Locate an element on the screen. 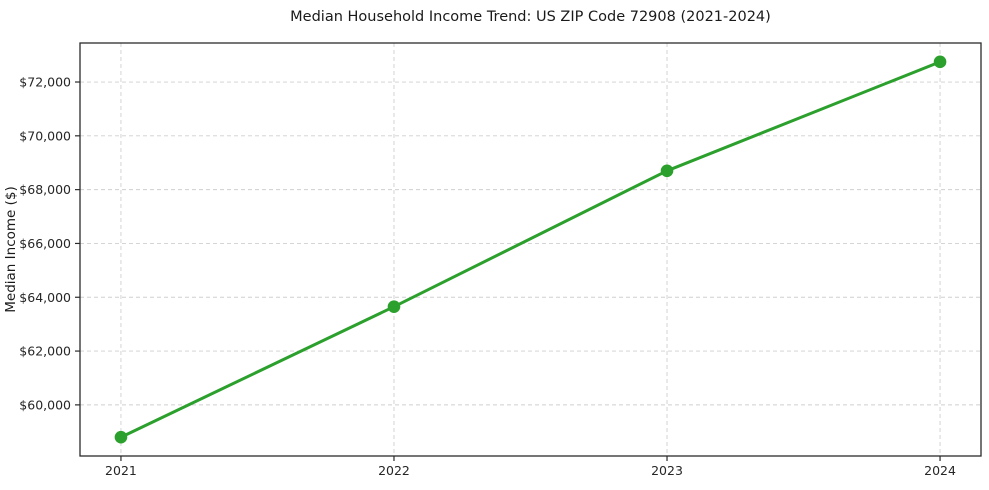 Image resolution: width=989 pixels, height=490 pixels. y-tick-label: $72,000 is located at coordinates (45, 82).